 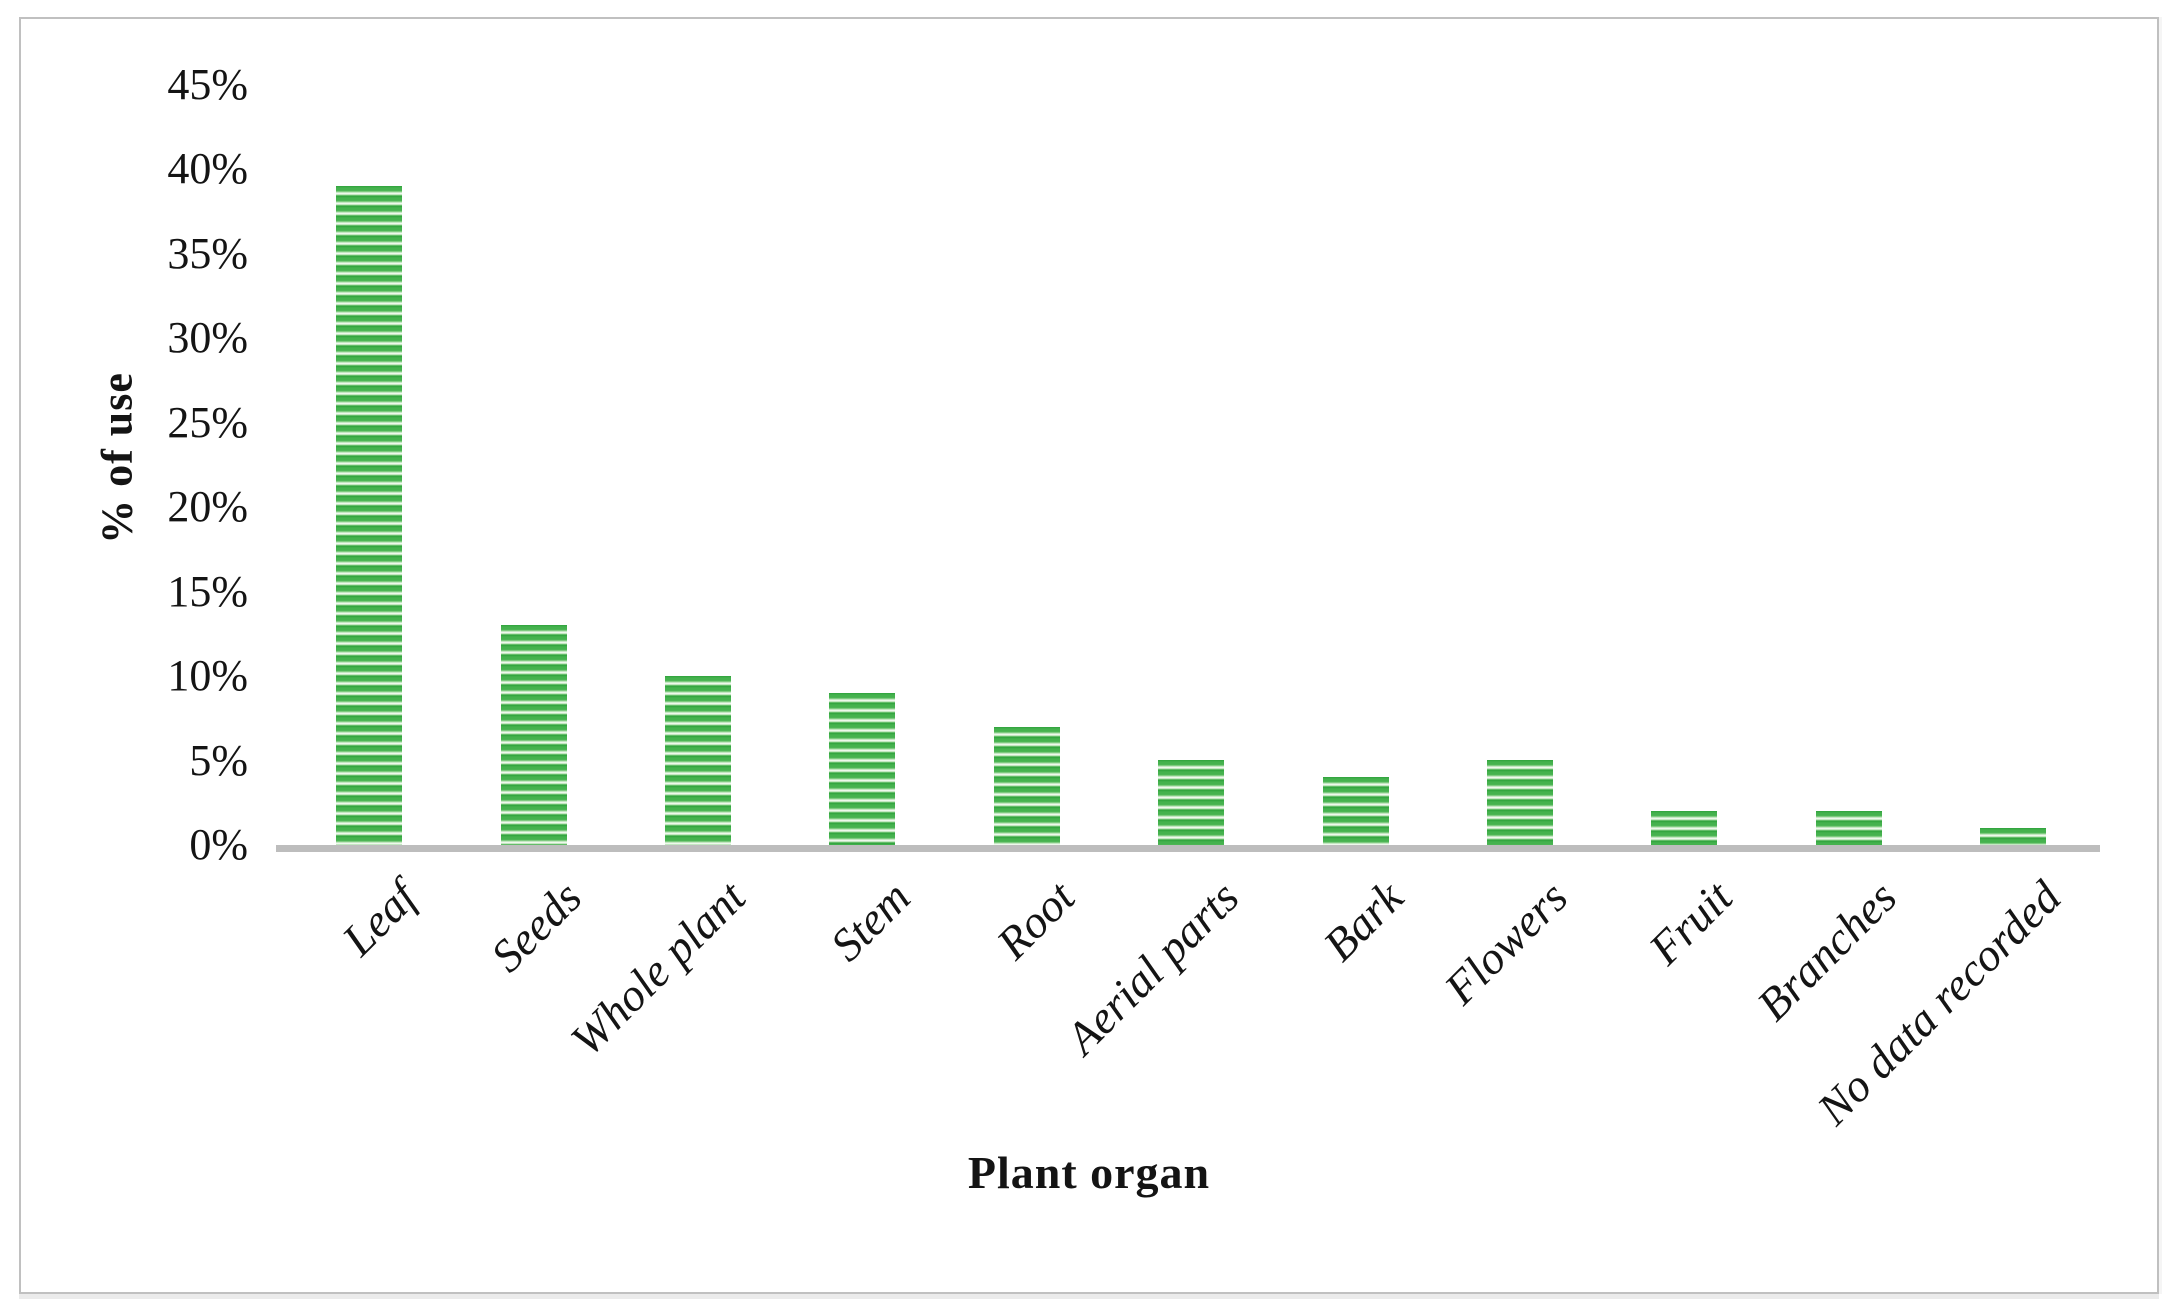 What do you see at coordinates (1089, 1172) in the screenshot?
I see `x-axis-title: Plant organ` at bounding box center [1089, 1172].